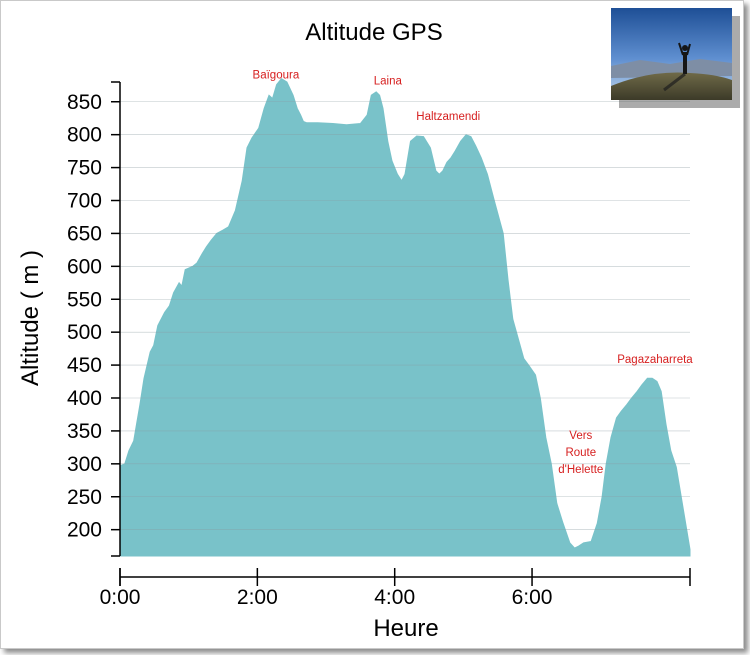  I want to click on y-tick-label: 600, so click(84, 266).